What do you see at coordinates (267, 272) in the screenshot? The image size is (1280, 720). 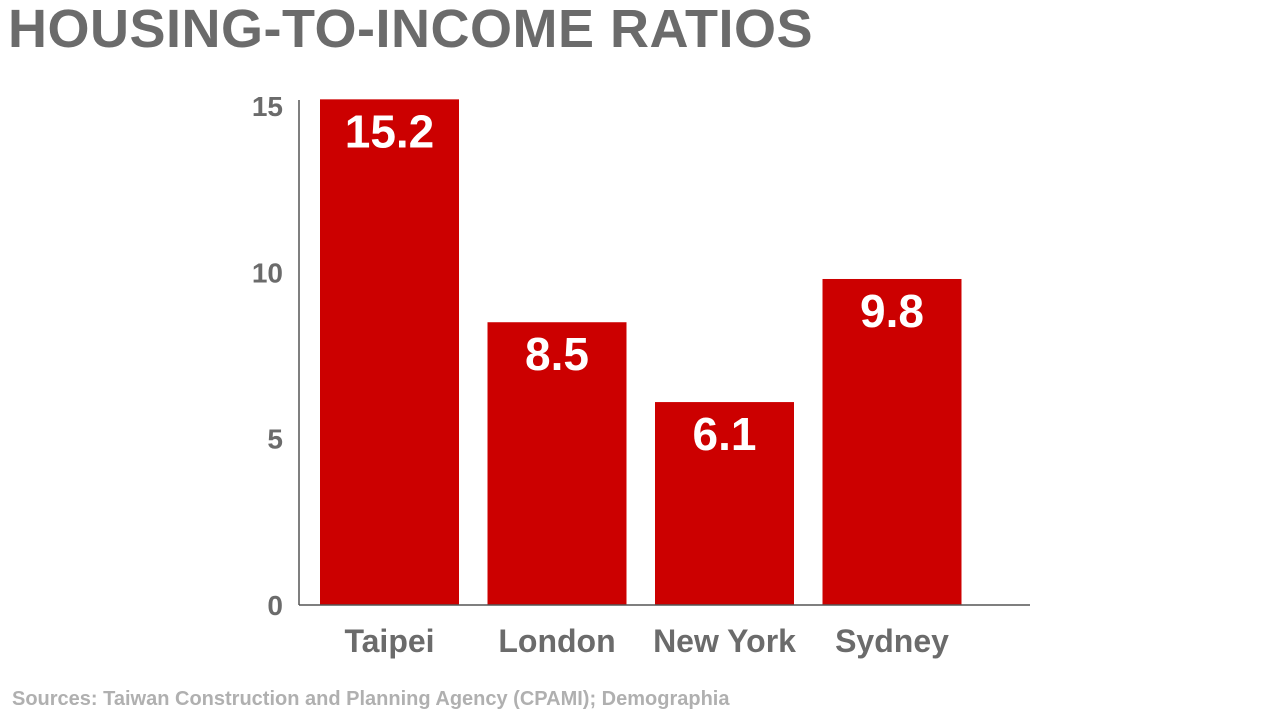 I see `y-tick-label-10: 10` at bounding box center [267, 272].